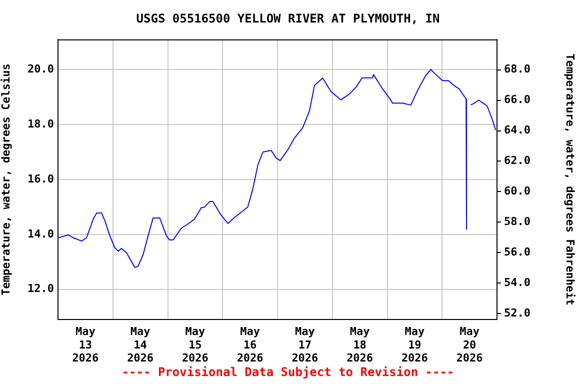 The width and height of the screenshot is (576, 384). What do you see at coordinates (86, 344) in the screenshot?
I see `x-tick-label: May 13 2026` at bounding box center [86, 344].